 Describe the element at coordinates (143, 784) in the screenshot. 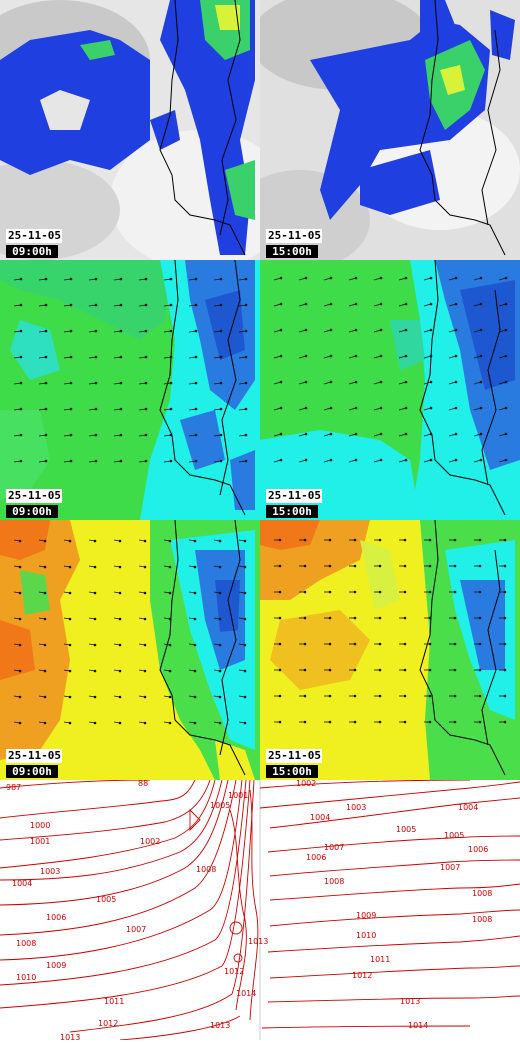

I see `isobar-label: 88` at that location.